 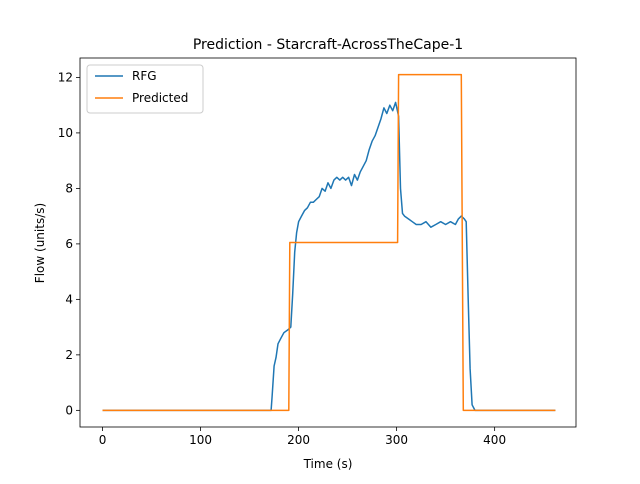 I want to click on y-tick-label: 2, so click(x=69, y=355).